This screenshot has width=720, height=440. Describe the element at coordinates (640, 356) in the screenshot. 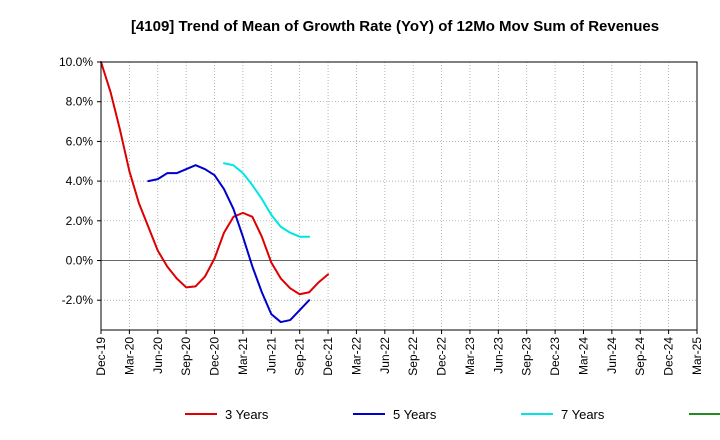

I see `x-tick-label: Sep-24` at that location.